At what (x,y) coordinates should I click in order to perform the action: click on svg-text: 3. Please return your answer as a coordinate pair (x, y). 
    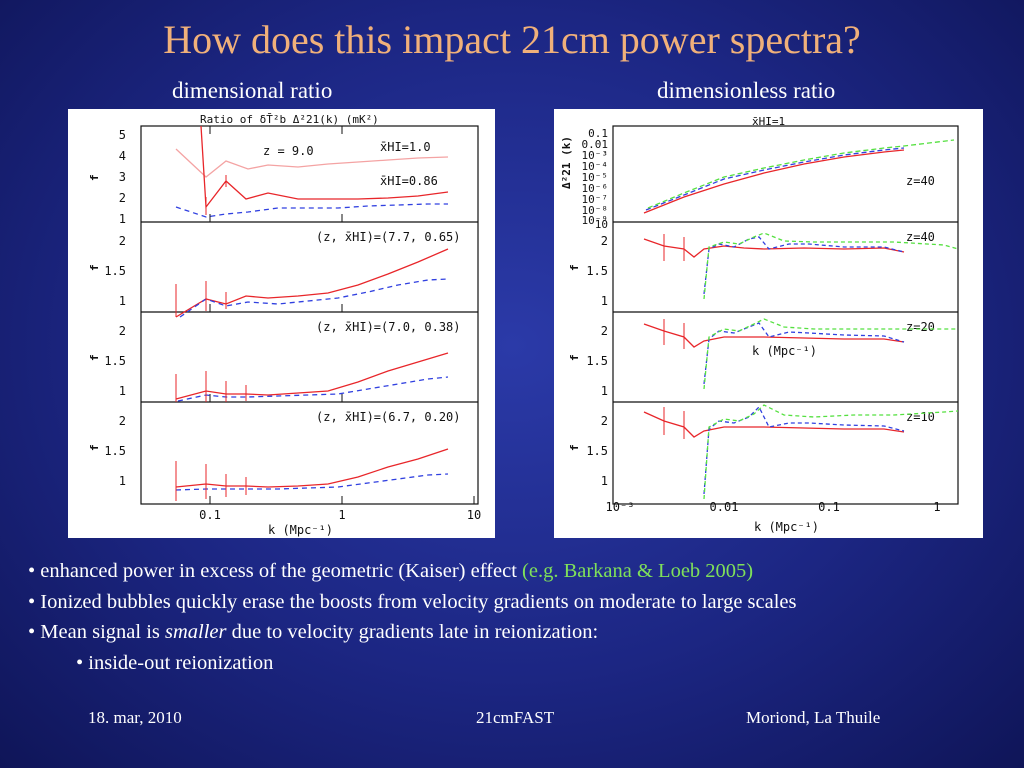
    Looking at the image, I should click on (122, 177).